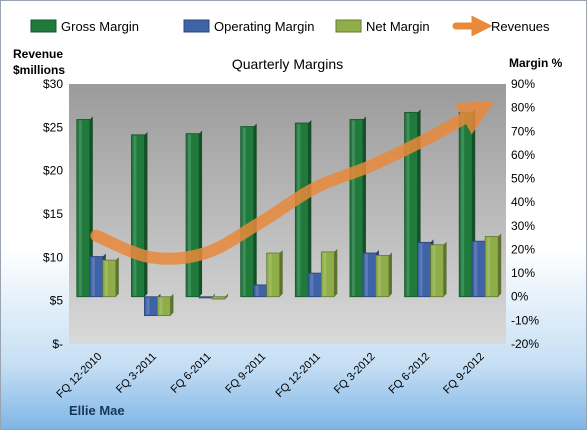  What do you see at coordinates (57, 301) in the screenshot?
I see `y-left-tick-label: $5` at bounding box center [57, 301].